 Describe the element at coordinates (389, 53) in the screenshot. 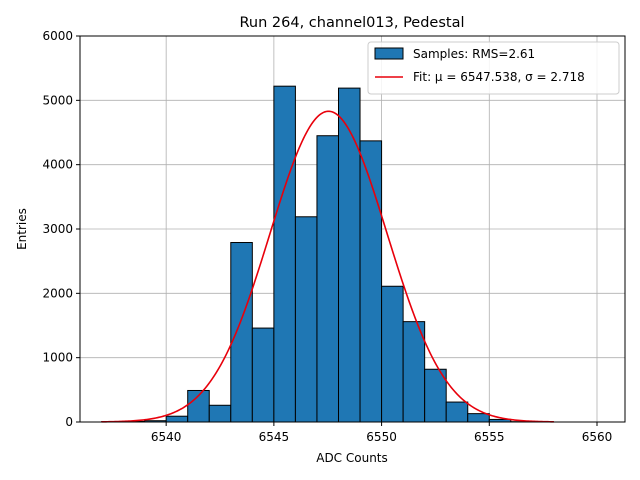

I see `legend-histogram-swatch` at that location.